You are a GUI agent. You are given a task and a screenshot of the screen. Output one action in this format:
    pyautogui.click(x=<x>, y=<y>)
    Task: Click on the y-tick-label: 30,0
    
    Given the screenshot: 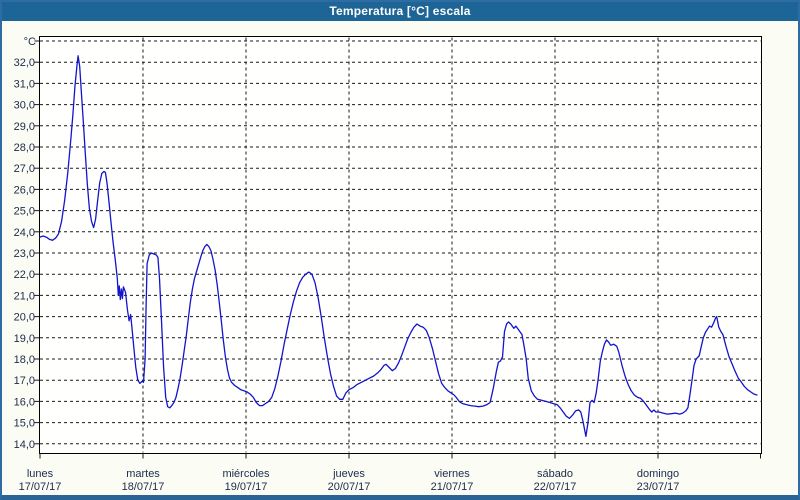 What is the action you would take?
    pyautogui.click(x=24, y=106)
    